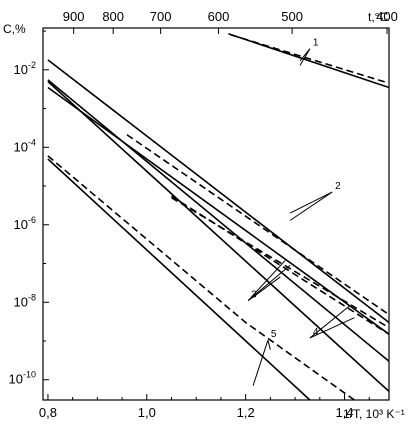 The width and height of the screenshot is (419, 431). What do you see at coordinates (316, 43) in the screenshot?
I see `annotation-label-1: 1` at bounding box center [316, 43].